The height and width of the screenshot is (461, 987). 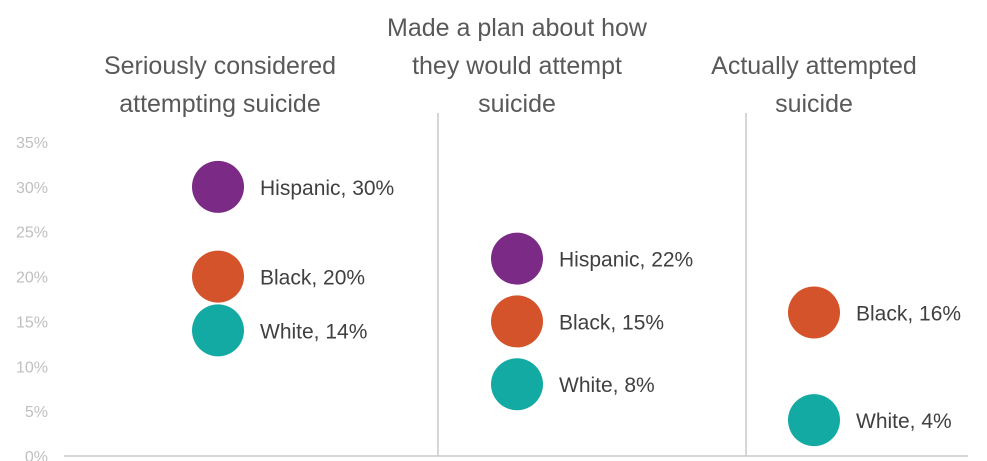 I want to click on y-tick-label: 10%, so click(x=32, y=367).